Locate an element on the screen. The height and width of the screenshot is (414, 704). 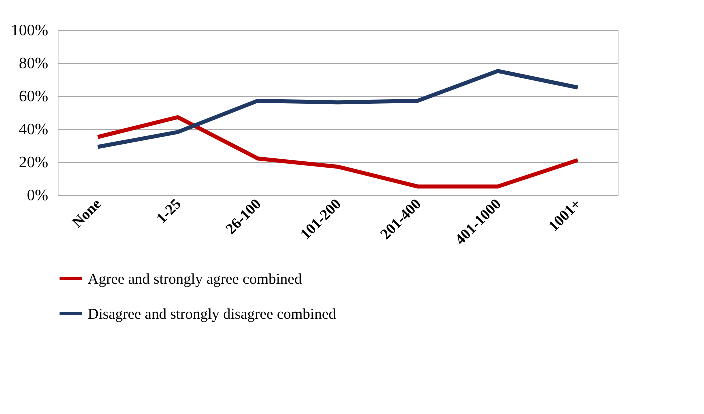
y-tick-label: 0% is located at coordinates (37, 196).